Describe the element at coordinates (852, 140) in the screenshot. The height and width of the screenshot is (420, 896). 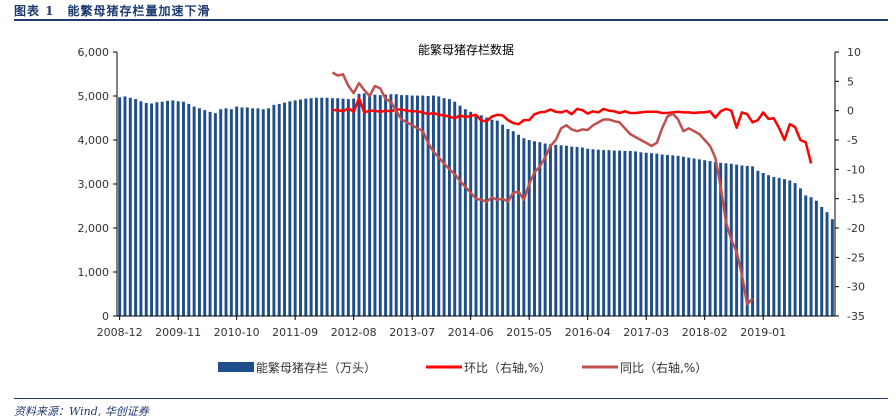
I see `right-tick-label: -5` at that location.